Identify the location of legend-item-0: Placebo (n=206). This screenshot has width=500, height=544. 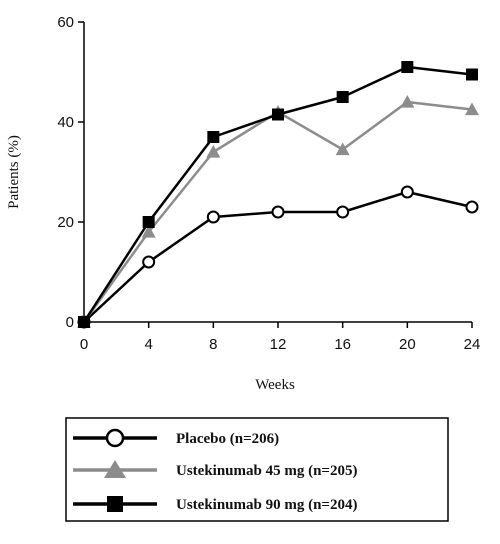
(176, 438).